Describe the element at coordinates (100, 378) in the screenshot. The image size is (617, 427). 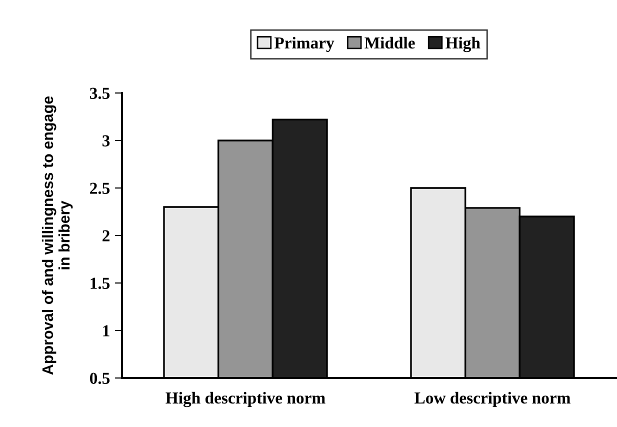
I see `y-tick-label: 0.5` at that location.